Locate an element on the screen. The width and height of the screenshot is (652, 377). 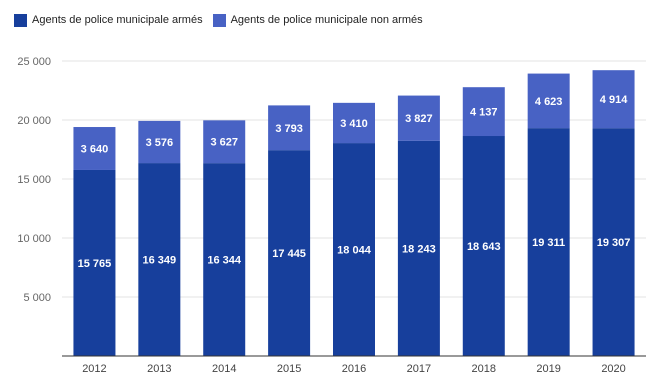
data-label-unarmed: 3 576 is located at coordinates (160, 143).